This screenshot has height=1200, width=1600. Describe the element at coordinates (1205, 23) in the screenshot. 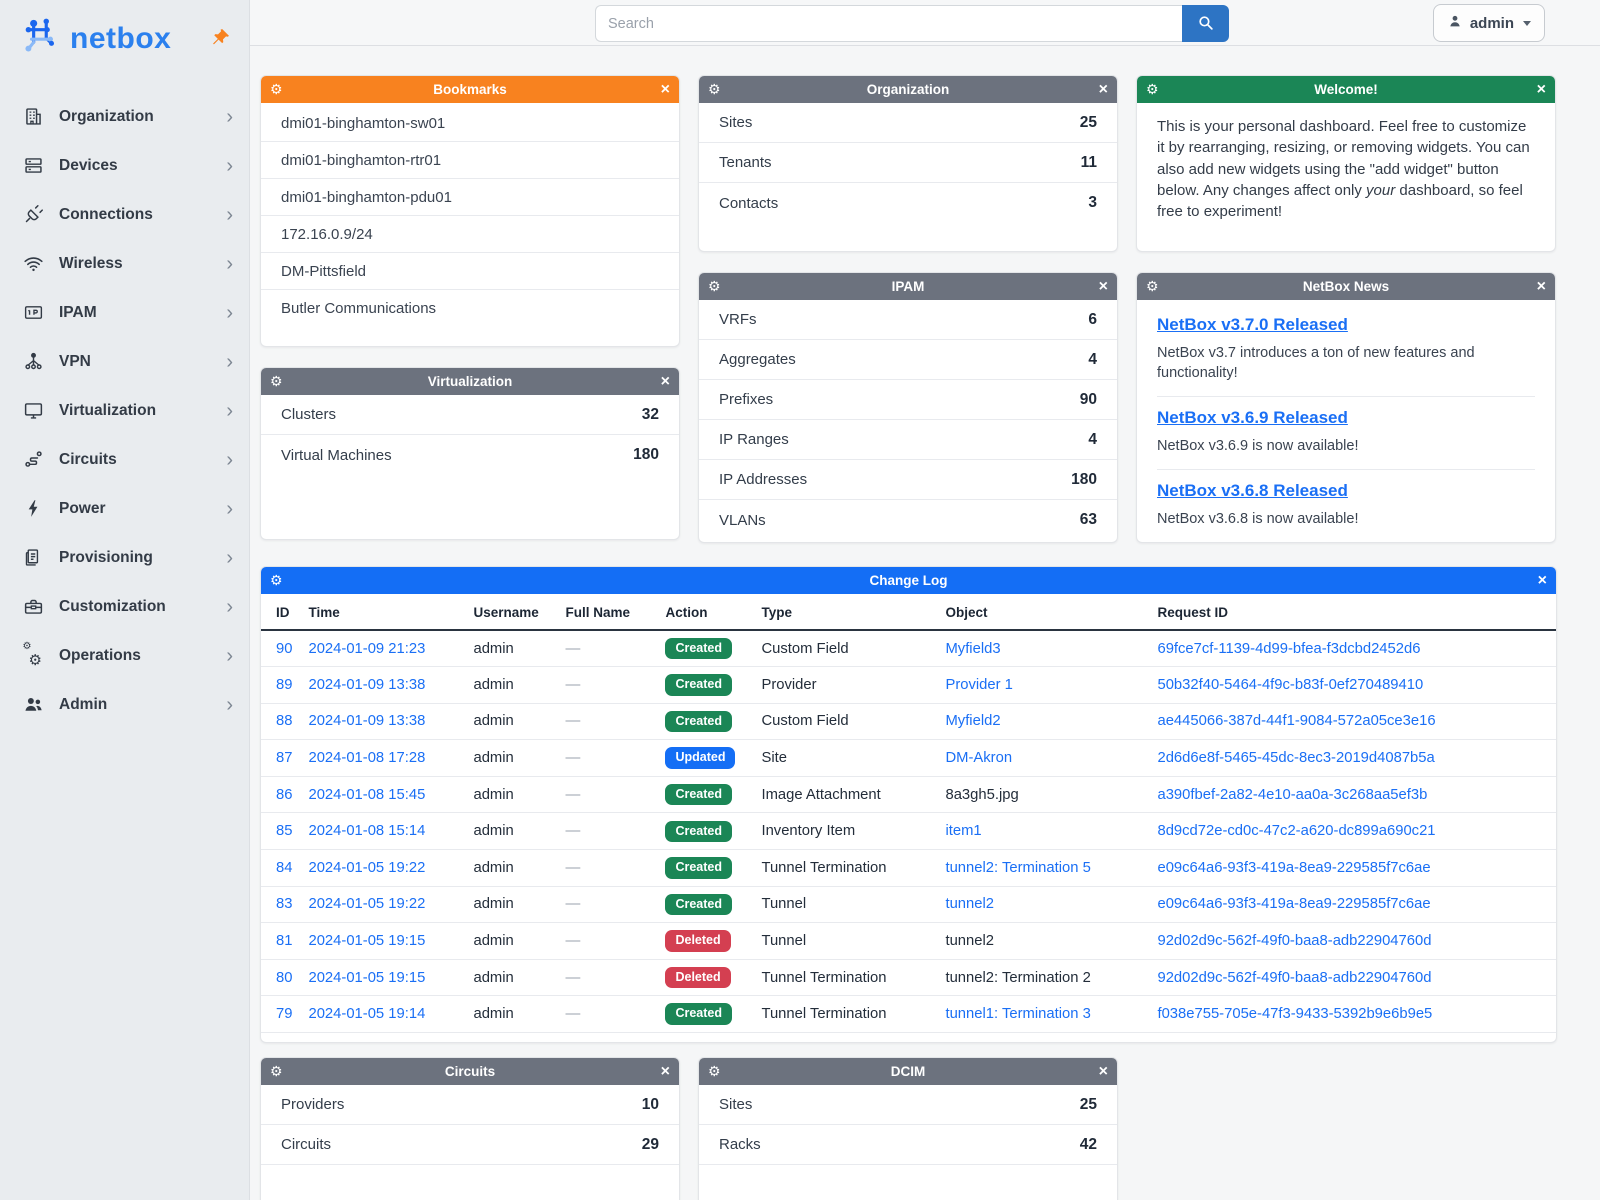

I see `search-button` at that location.